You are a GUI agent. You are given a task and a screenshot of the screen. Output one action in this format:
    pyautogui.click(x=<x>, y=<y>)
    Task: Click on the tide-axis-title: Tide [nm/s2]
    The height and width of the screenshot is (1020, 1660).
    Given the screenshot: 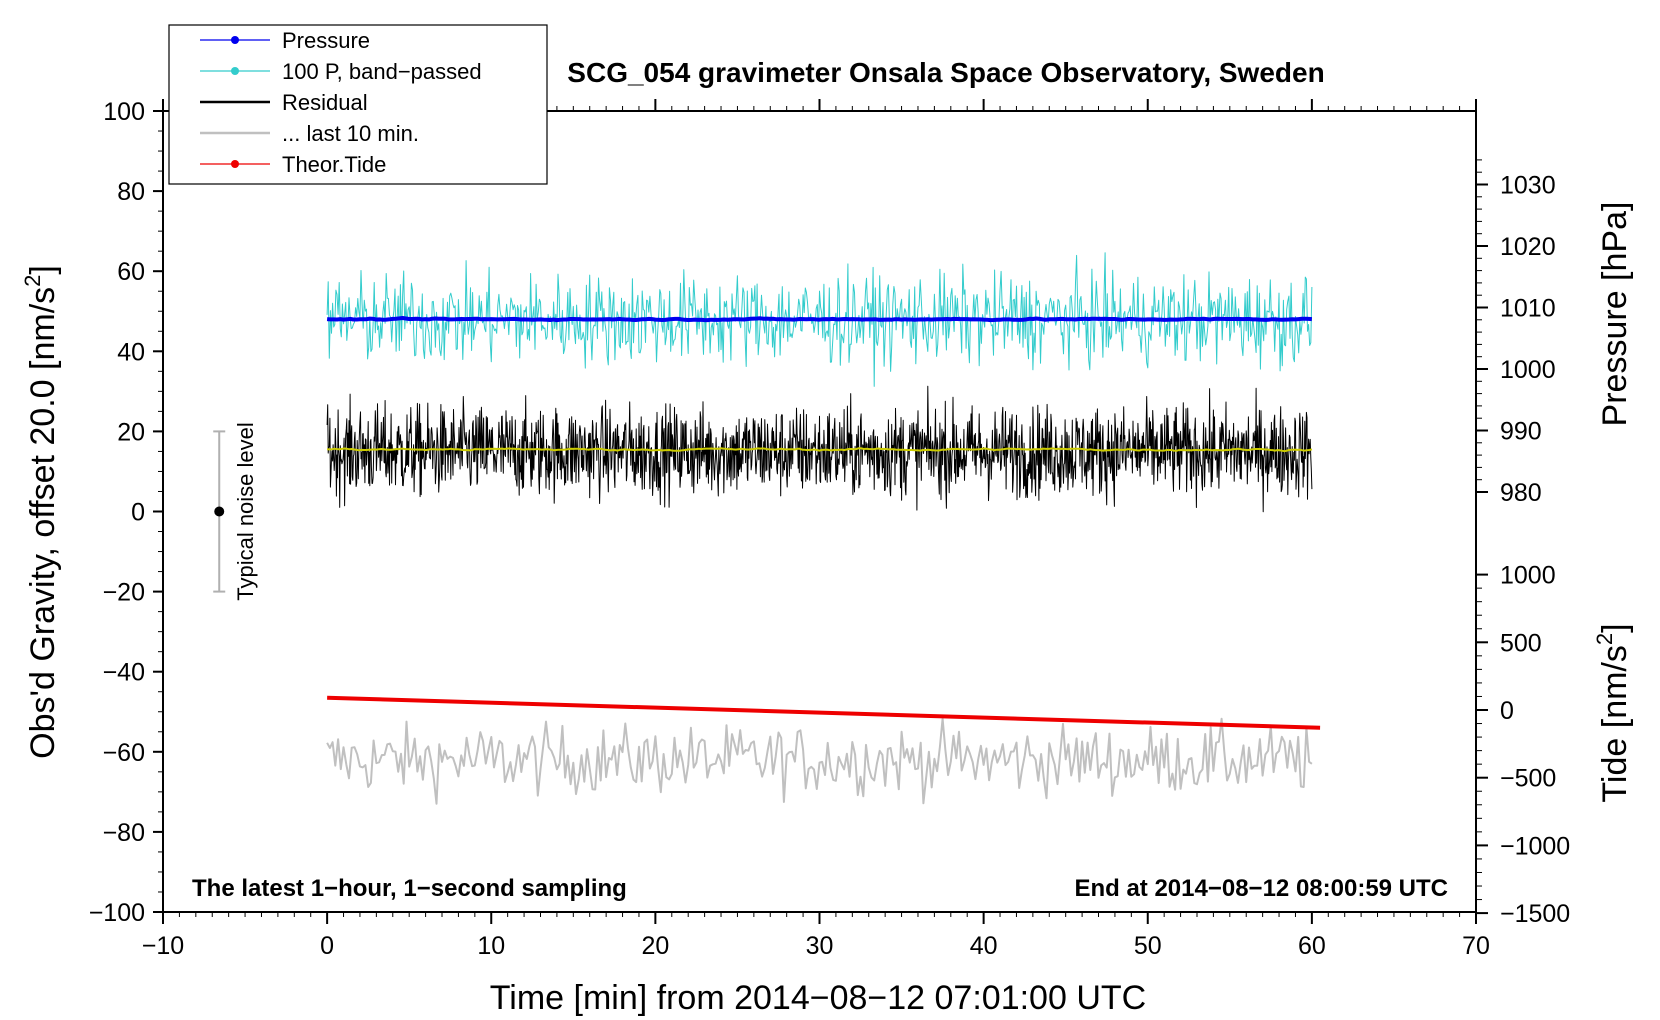 What is the action you would take?
    pyautogui.click(x=1613, y=712)
    